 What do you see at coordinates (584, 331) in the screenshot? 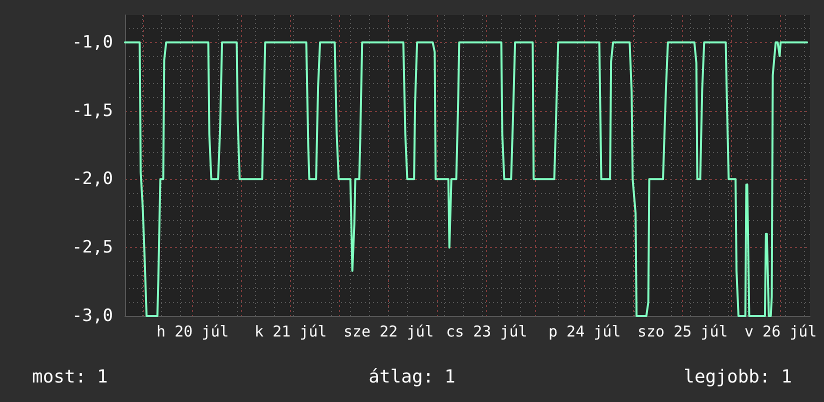
I see `x-tick-label: p 24 júl` at bounding box center [584, 331].